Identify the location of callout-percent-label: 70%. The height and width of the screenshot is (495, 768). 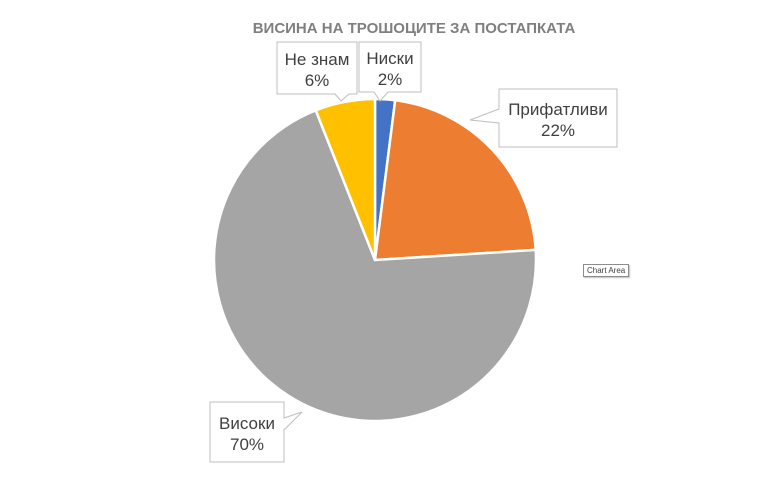
(247, 444).